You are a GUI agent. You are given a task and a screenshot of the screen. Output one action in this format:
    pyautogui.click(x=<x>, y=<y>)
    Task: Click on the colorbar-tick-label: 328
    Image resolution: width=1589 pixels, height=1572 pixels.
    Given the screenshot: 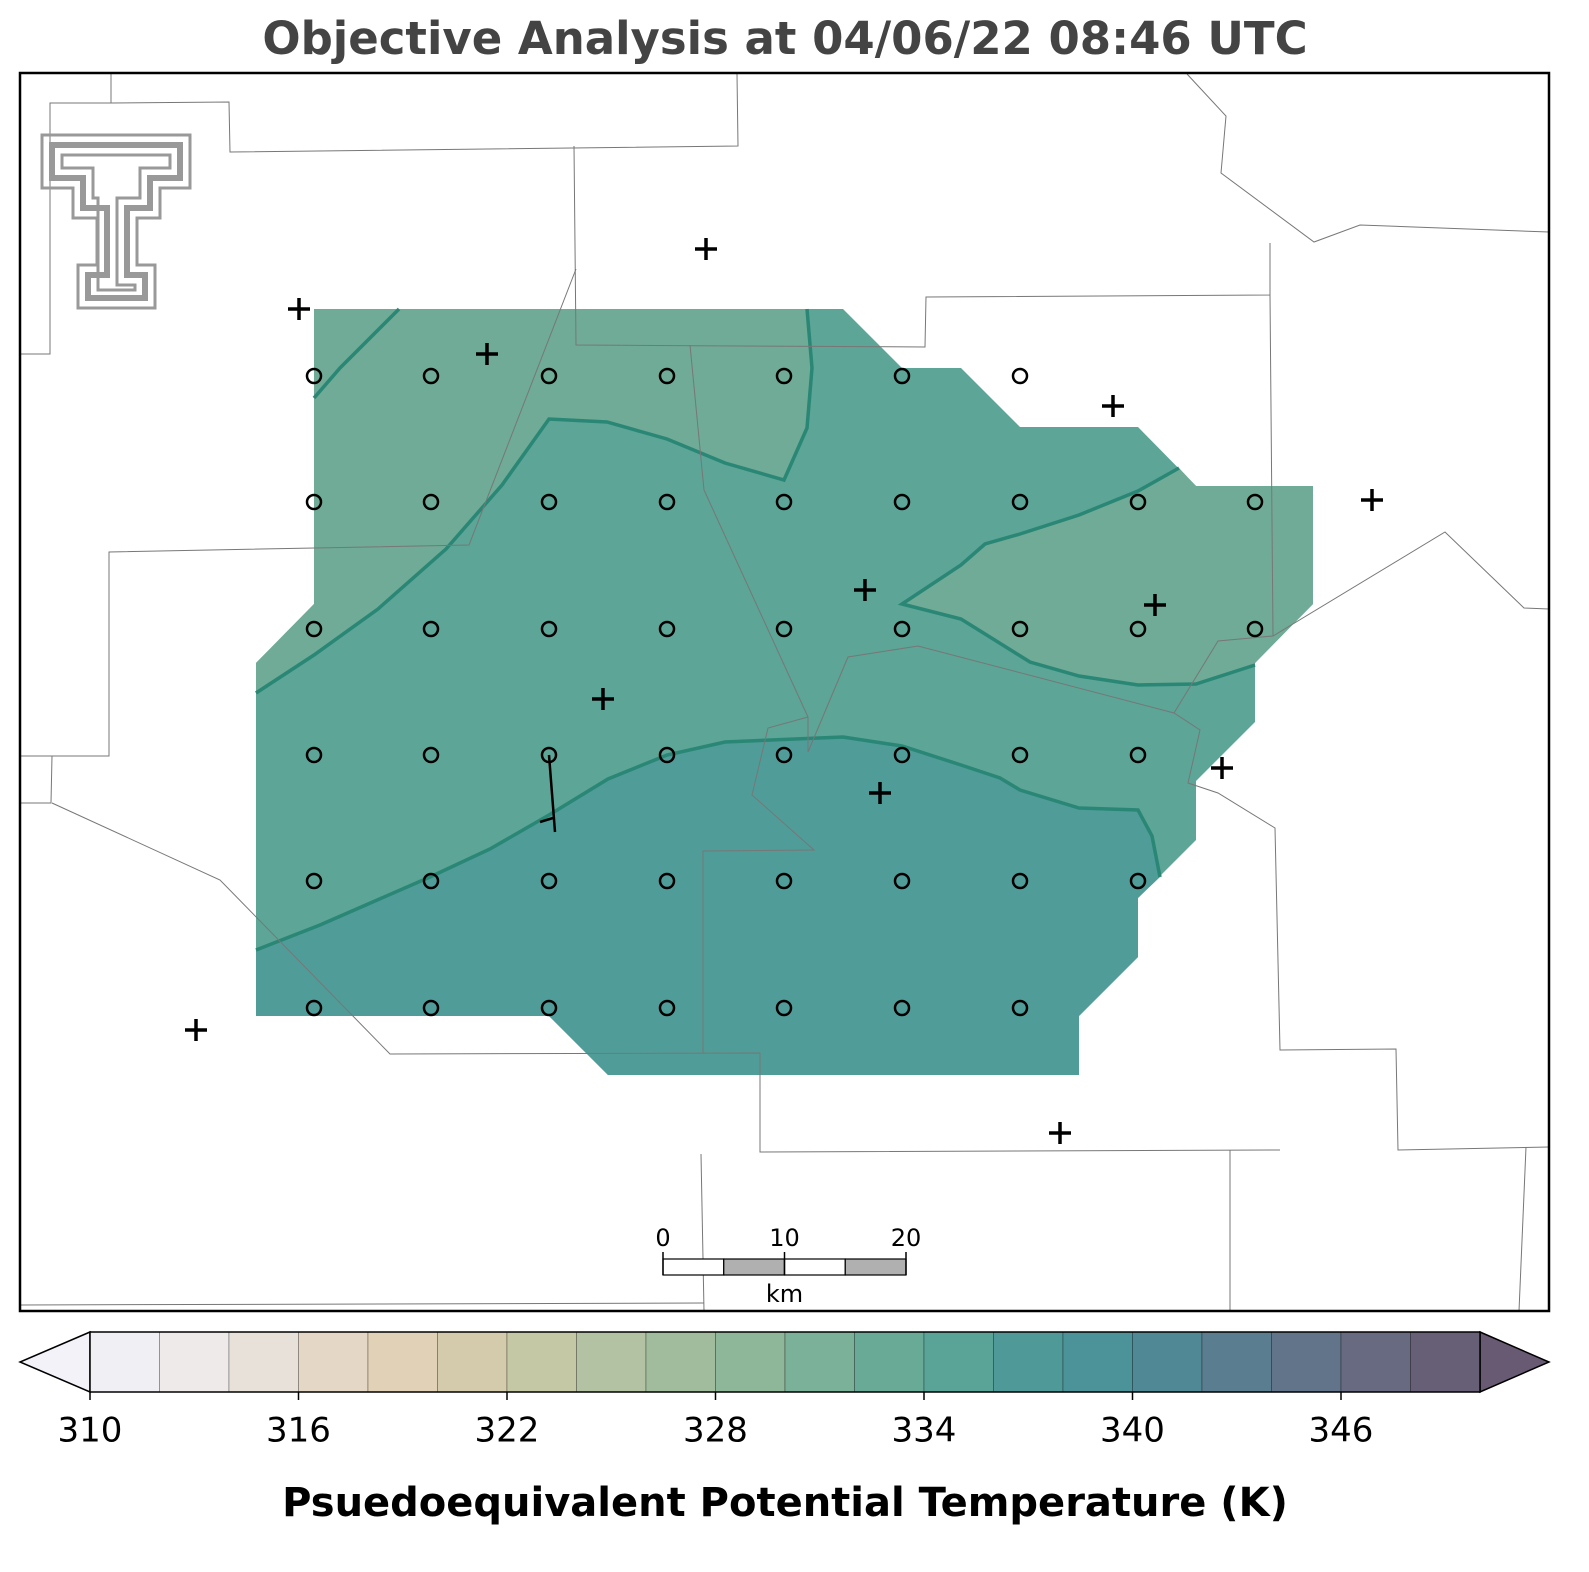 What is the action you would take?
    pyautogui.click(x=715, y=1431)
    